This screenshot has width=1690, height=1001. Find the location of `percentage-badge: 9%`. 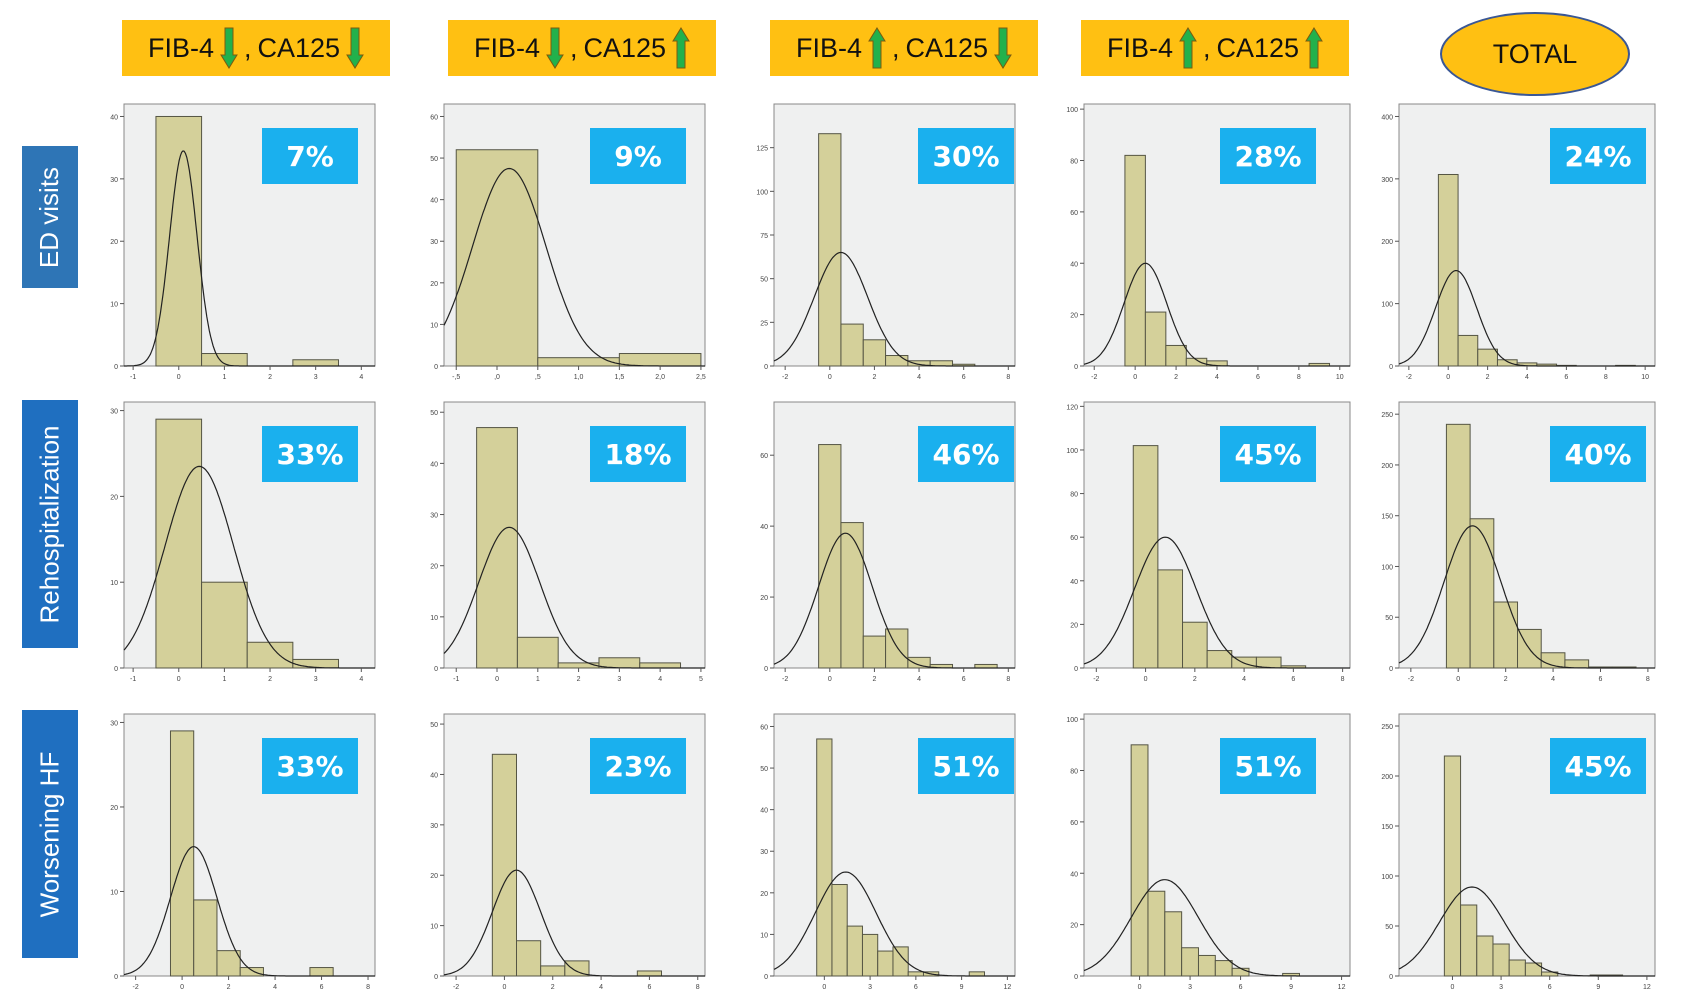

percentage-badge: 9% is located at coordinates (638, 156).